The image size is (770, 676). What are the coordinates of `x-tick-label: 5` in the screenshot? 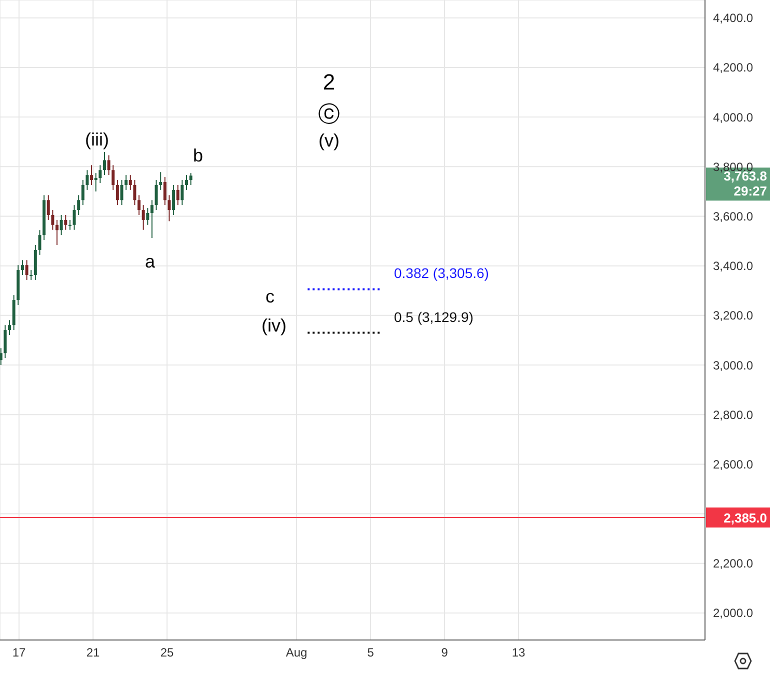 It's located at (370, 653).